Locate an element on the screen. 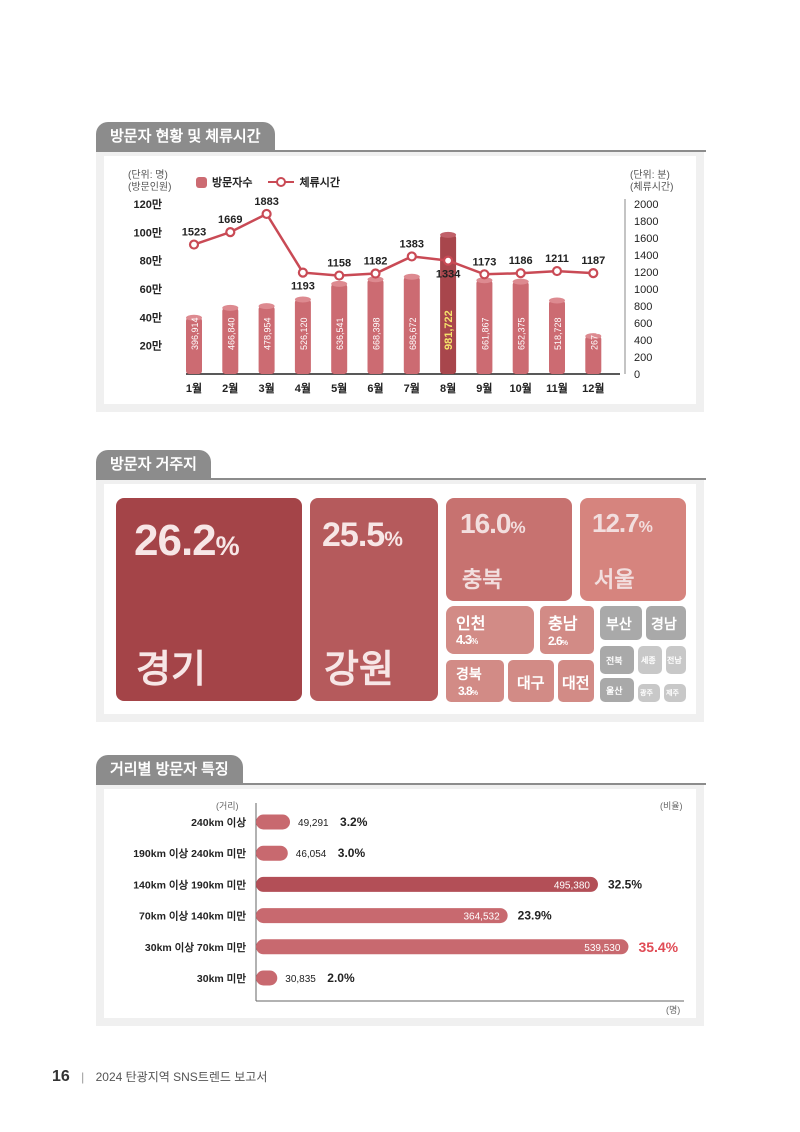  treemap-tile: 경남 is located at coordinates (666, 623).